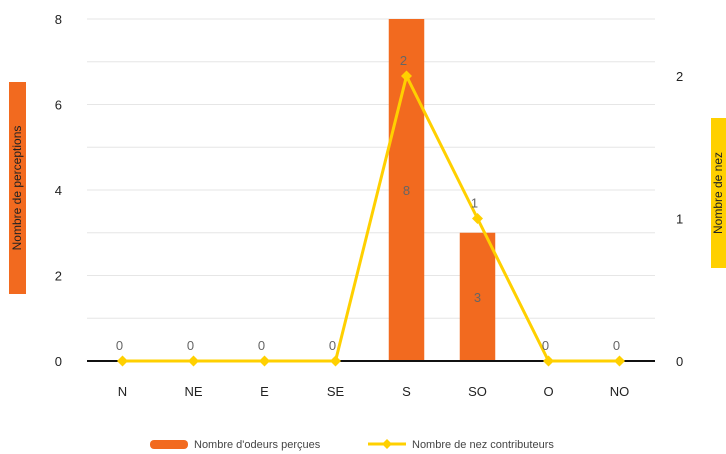  I want to click on legend-label-line: Nombre de nez contributeurs, so click(483, 445).